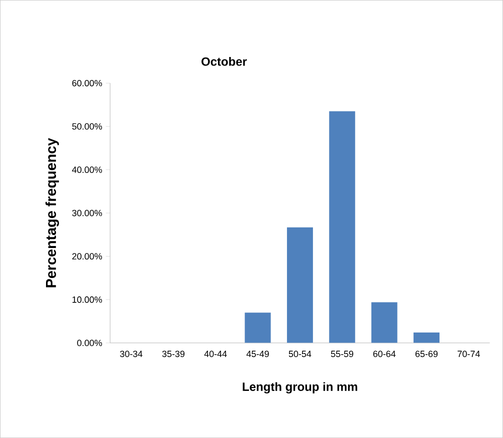 Image resolution: width=503 pixels, height=438 pixels. What do you see at coordinates (173, 354) in the screenshot?
I see `x-tick-label: 35-39` at bounding box center [173, 354].